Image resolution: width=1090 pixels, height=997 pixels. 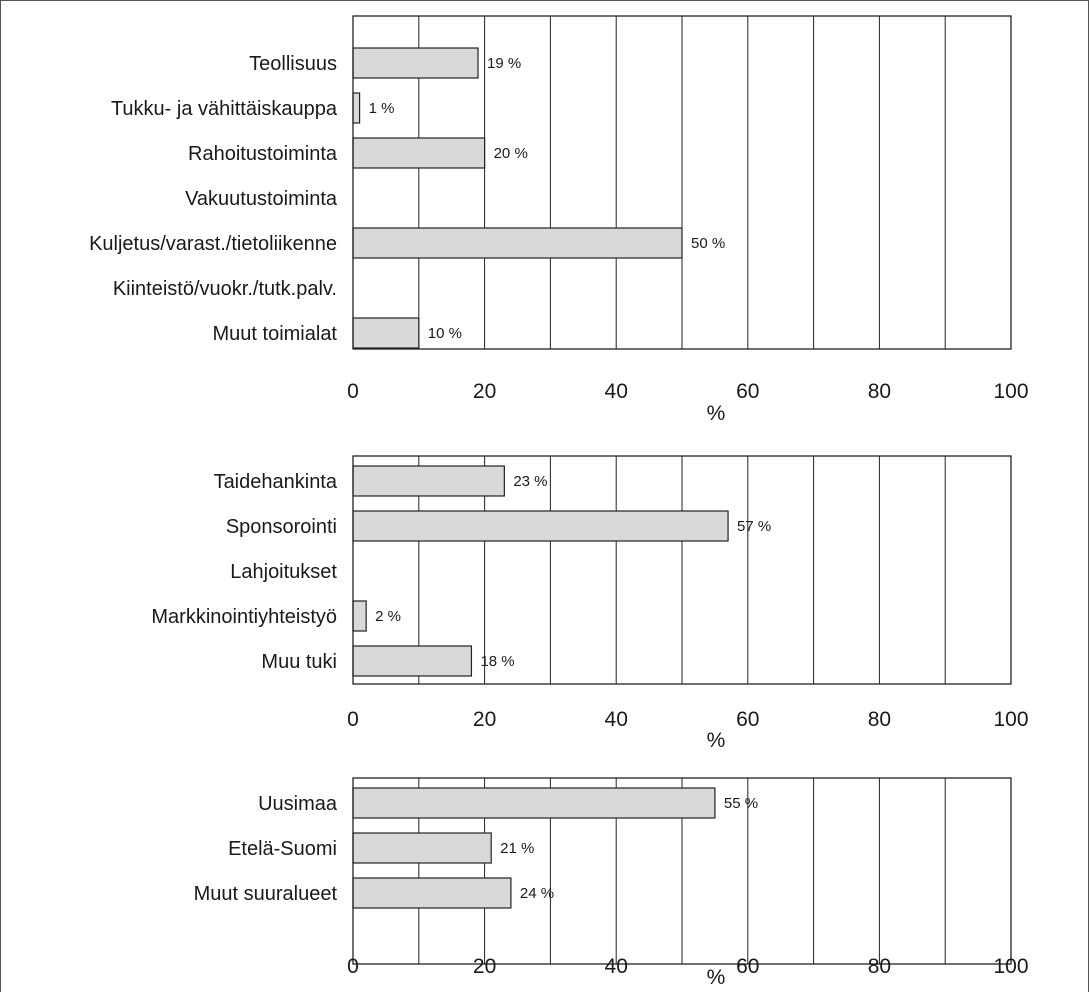 What do you see at coordinates (741, 803) in the screenshot?
I see `data-label-uusimaa: 55 %` at bounding box center [741, 803].